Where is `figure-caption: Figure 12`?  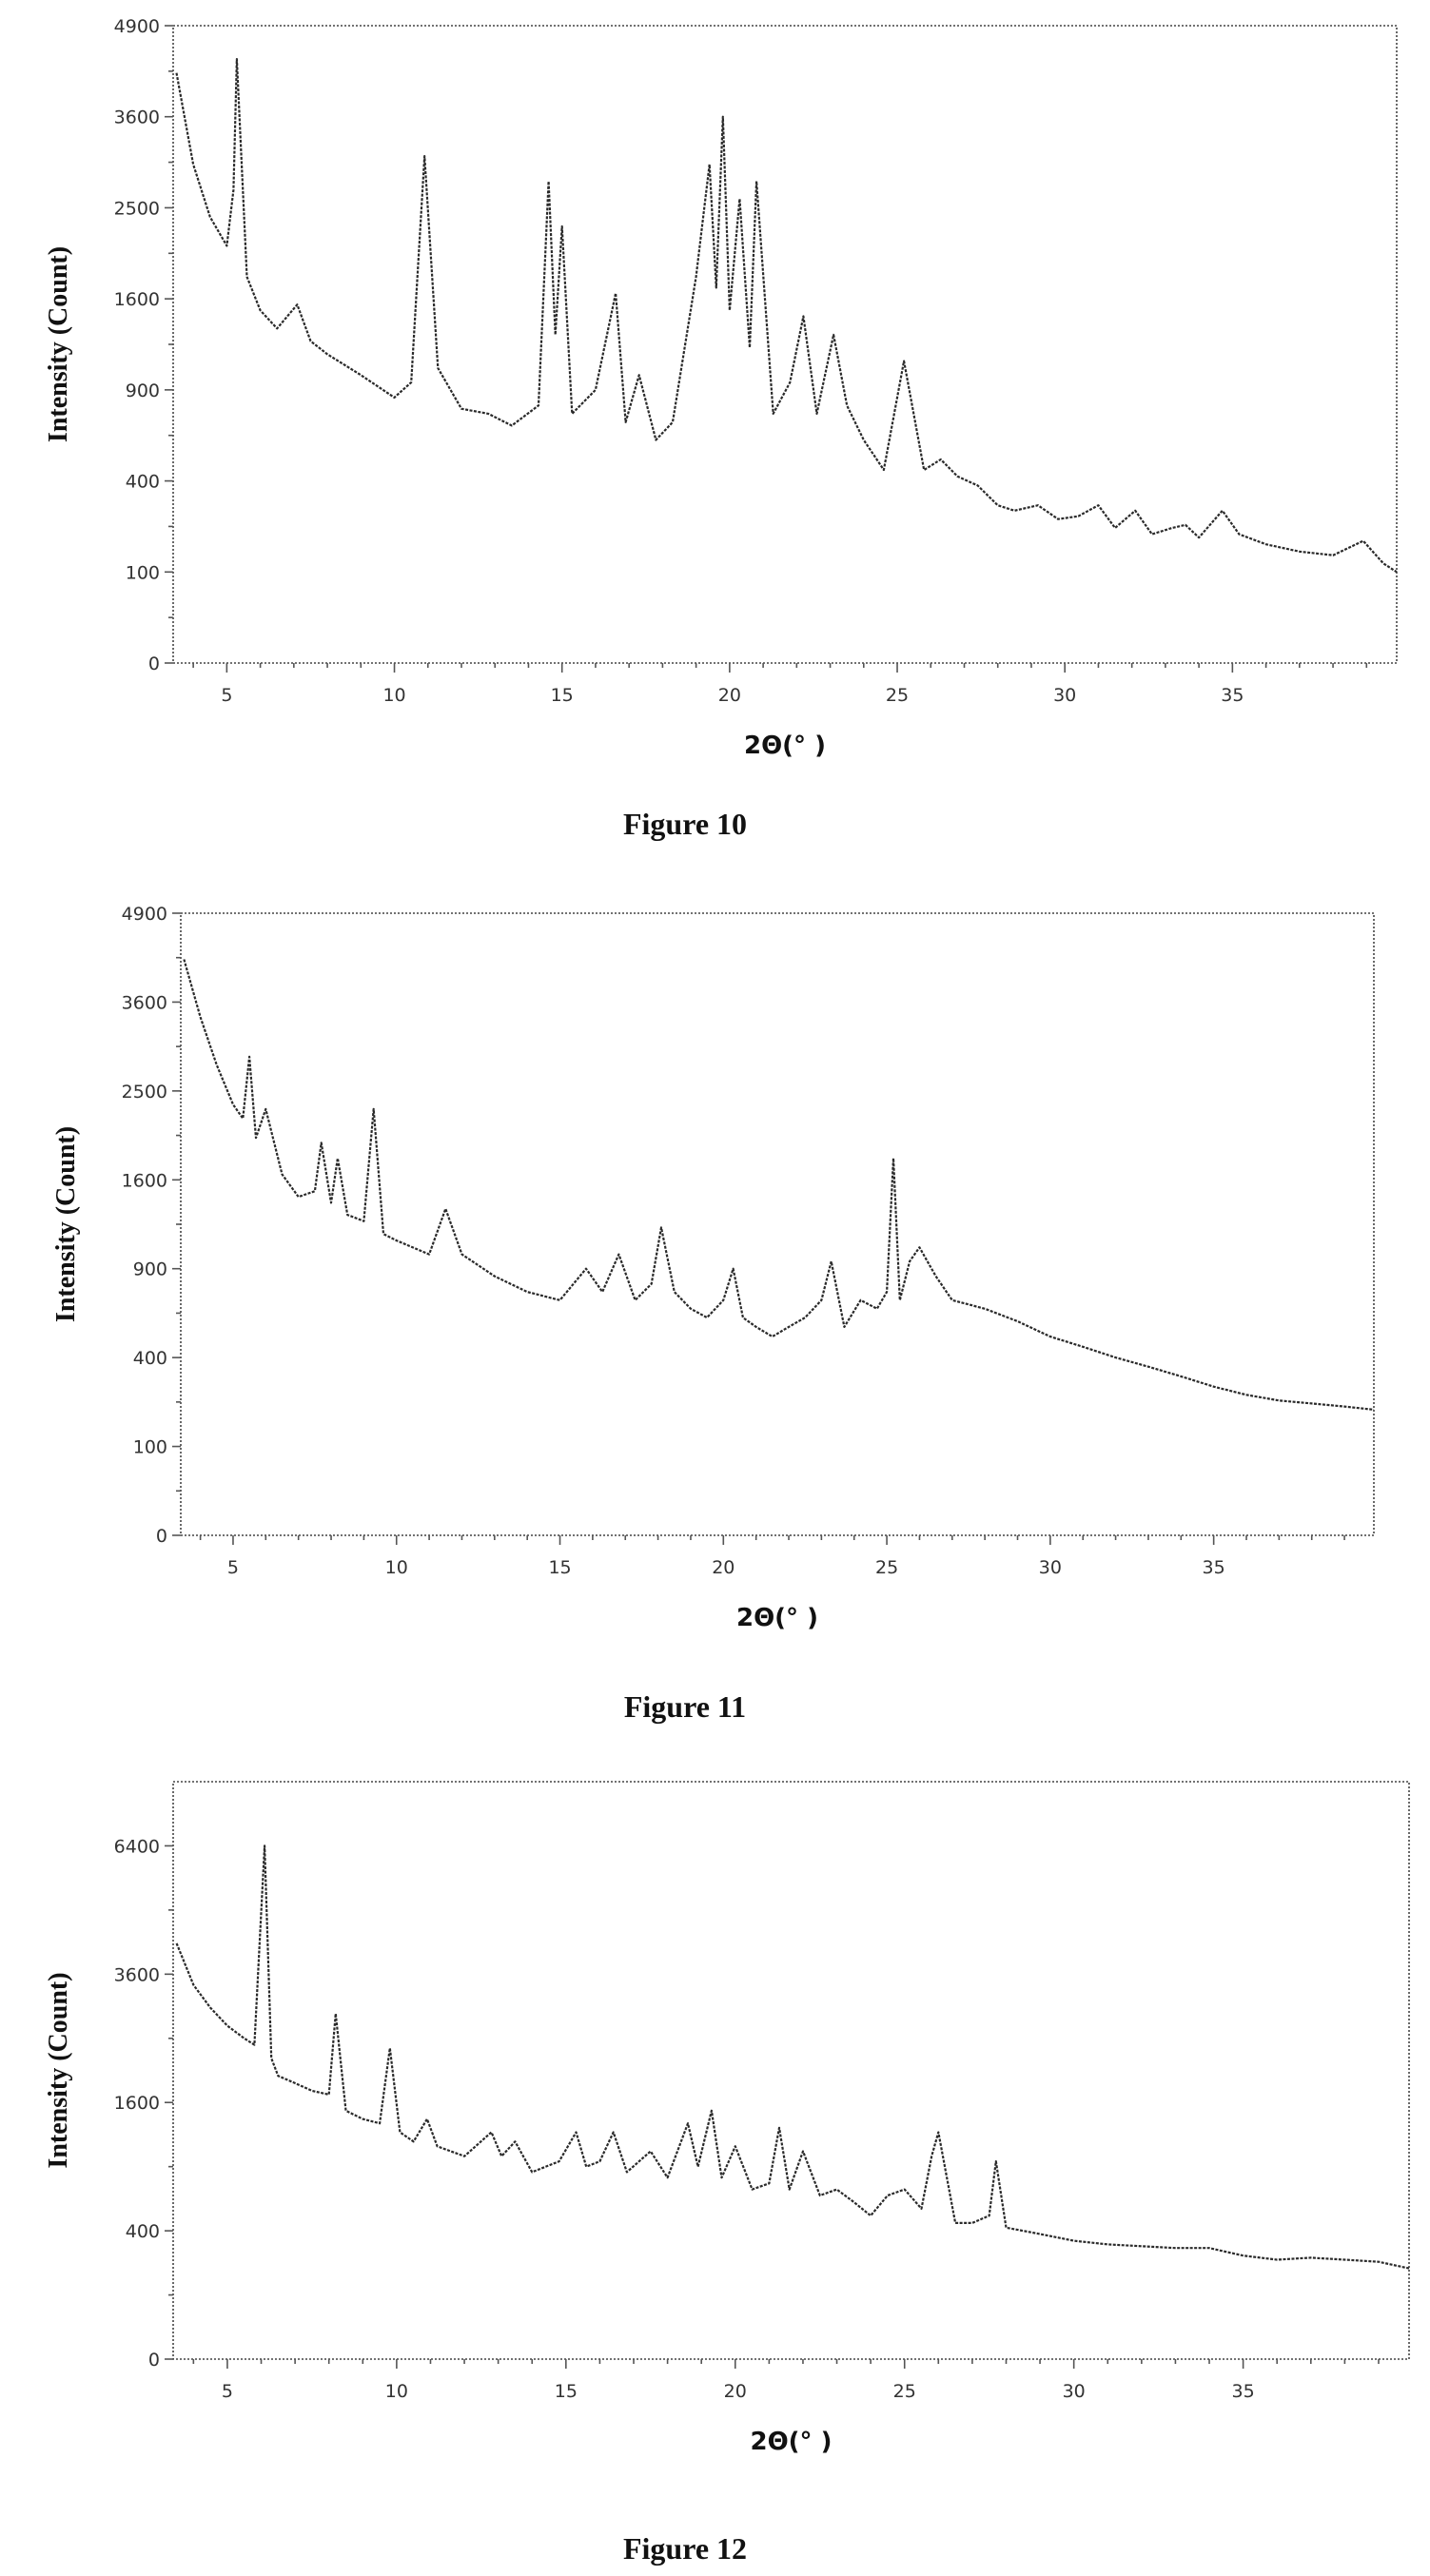
figure-caption: Figure 12 is located at coordinates (685, 2549).